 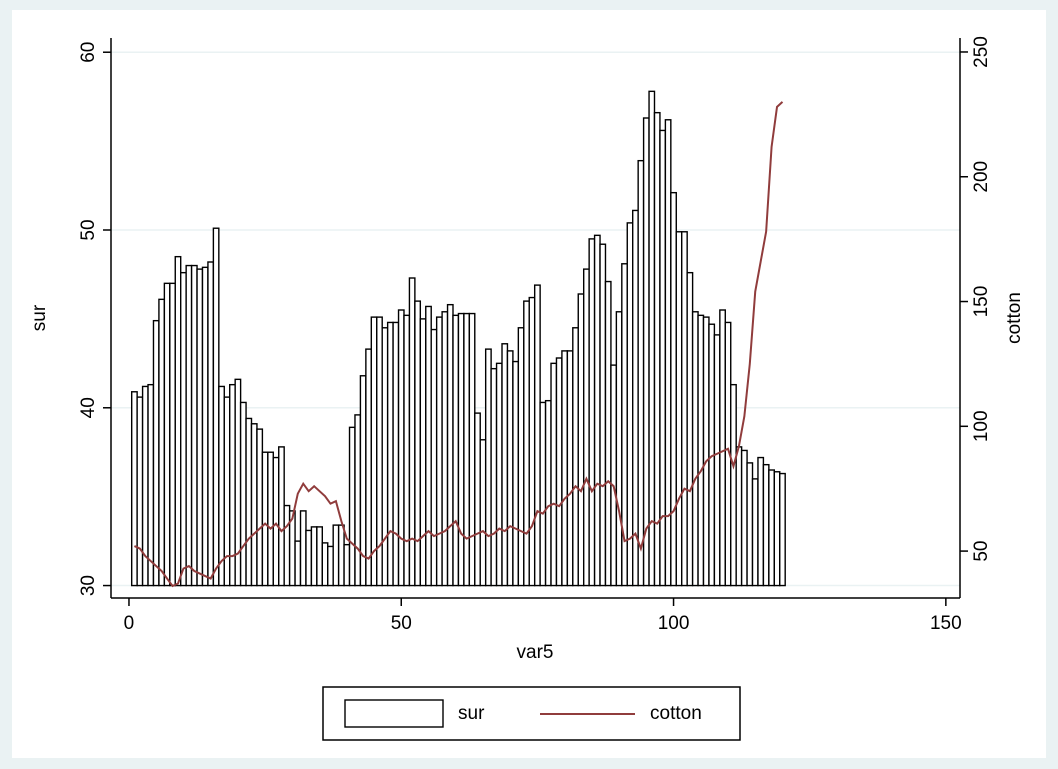 What do you see at coordinates (676, 713) in the screenshot?
I see `legend-label: cotton` at bounding box center [676, 713].